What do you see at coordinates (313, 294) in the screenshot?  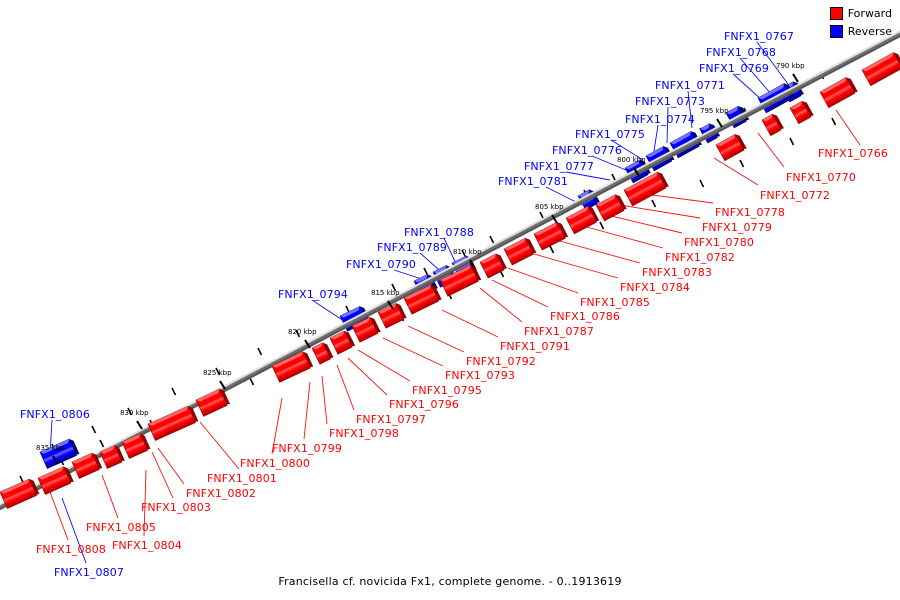 I see `gene-label-fnfx1_0794: FNFX1_0794` at bounding box center [313, 294].